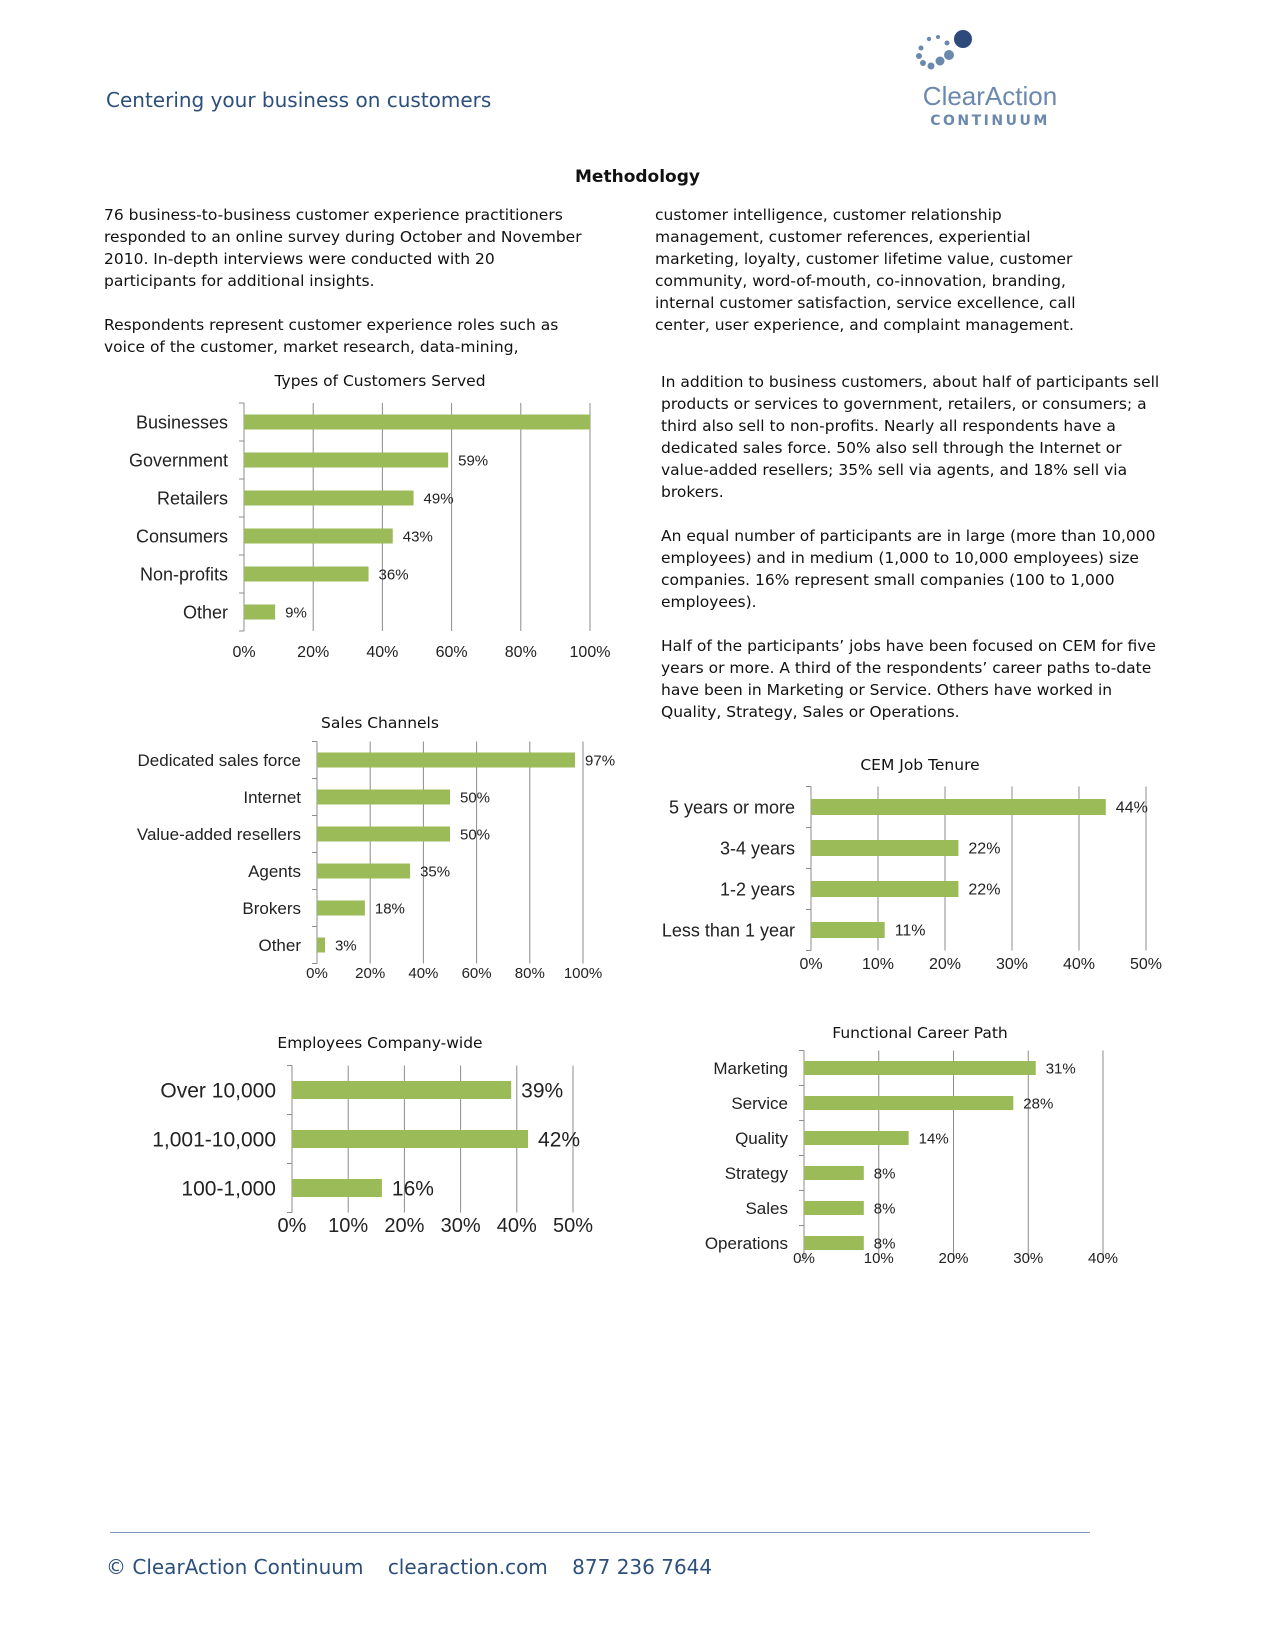  Describe the element at coordinates (637, 177) in the screenshot. I see `section-title: Methodology` at that location.